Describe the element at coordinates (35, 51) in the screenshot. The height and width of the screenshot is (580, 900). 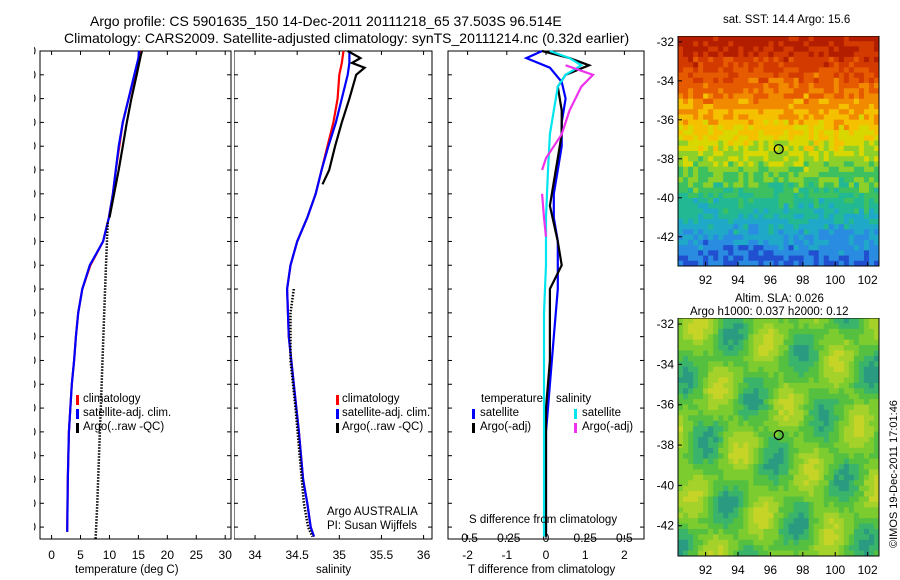
I see `y-tick-label: 0` at that location.